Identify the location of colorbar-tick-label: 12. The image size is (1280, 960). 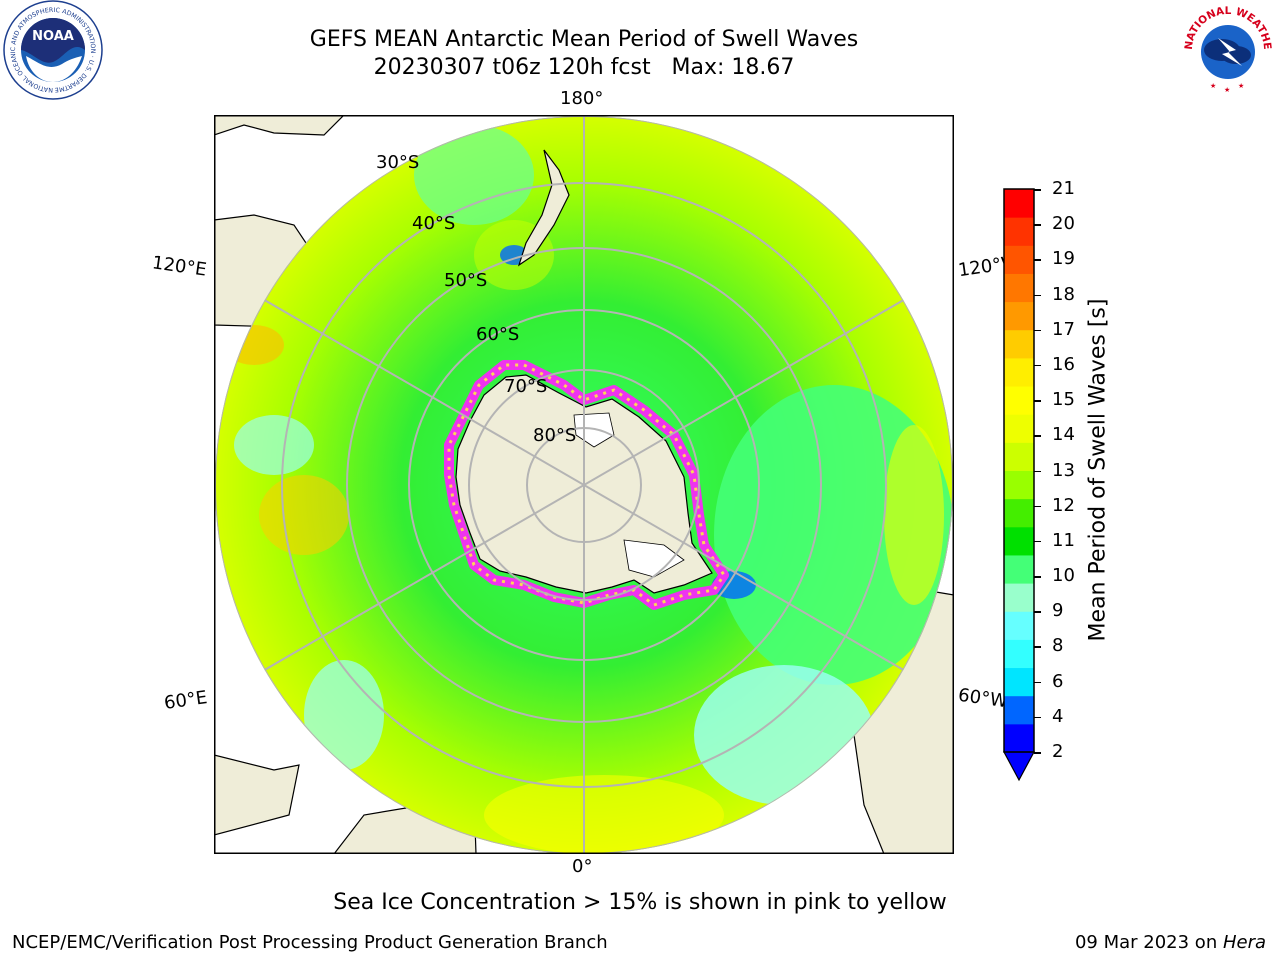
(1063, 505).